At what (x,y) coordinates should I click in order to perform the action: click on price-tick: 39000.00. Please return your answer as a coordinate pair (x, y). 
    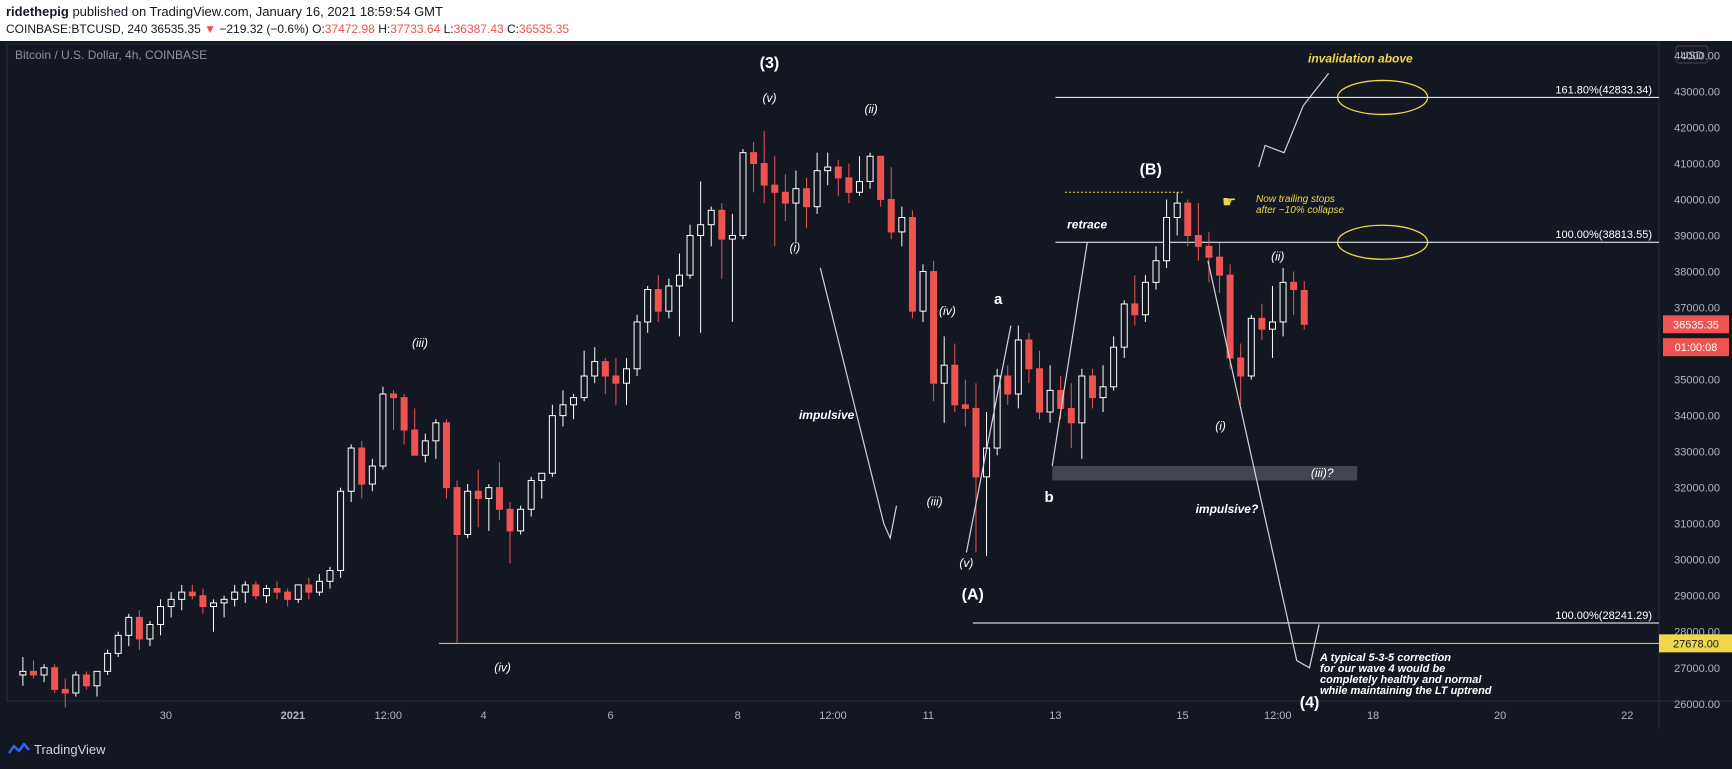
    Looking at the image, I should click on (1697, 237).